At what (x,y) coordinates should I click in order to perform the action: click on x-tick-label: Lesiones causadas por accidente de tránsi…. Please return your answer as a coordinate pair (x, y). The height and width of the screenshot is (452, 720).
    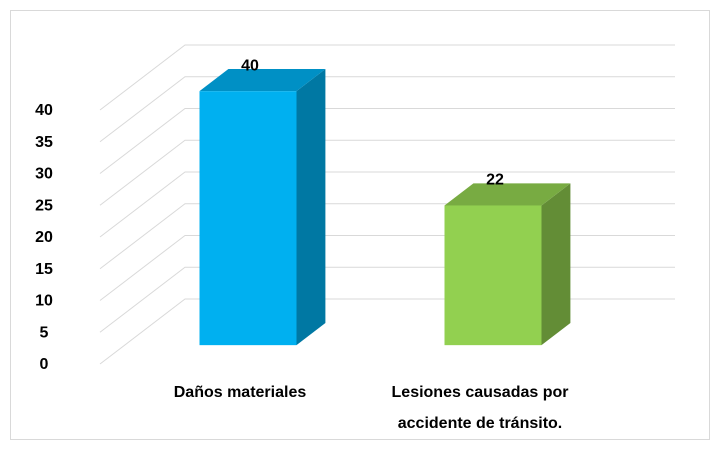
    Looking at the image, I should click on (480, 408).